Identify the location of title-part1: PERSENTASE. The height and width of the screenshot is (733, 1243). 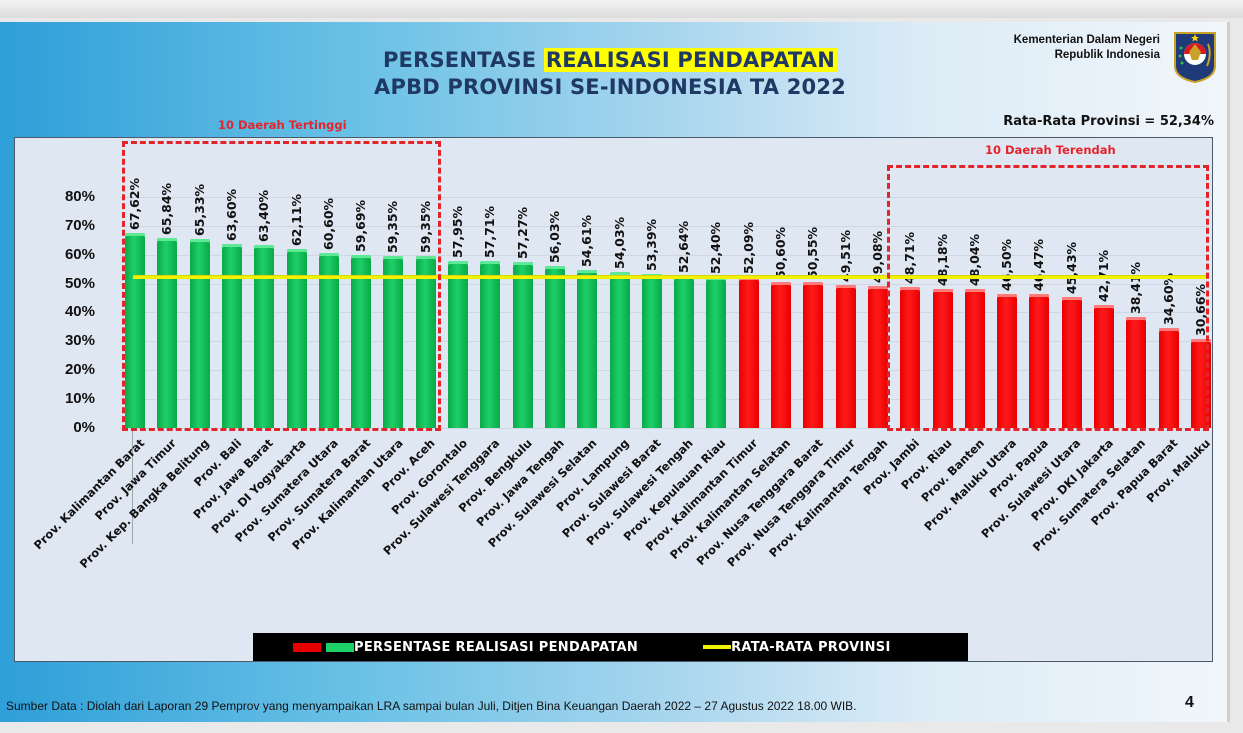
(463, 60).